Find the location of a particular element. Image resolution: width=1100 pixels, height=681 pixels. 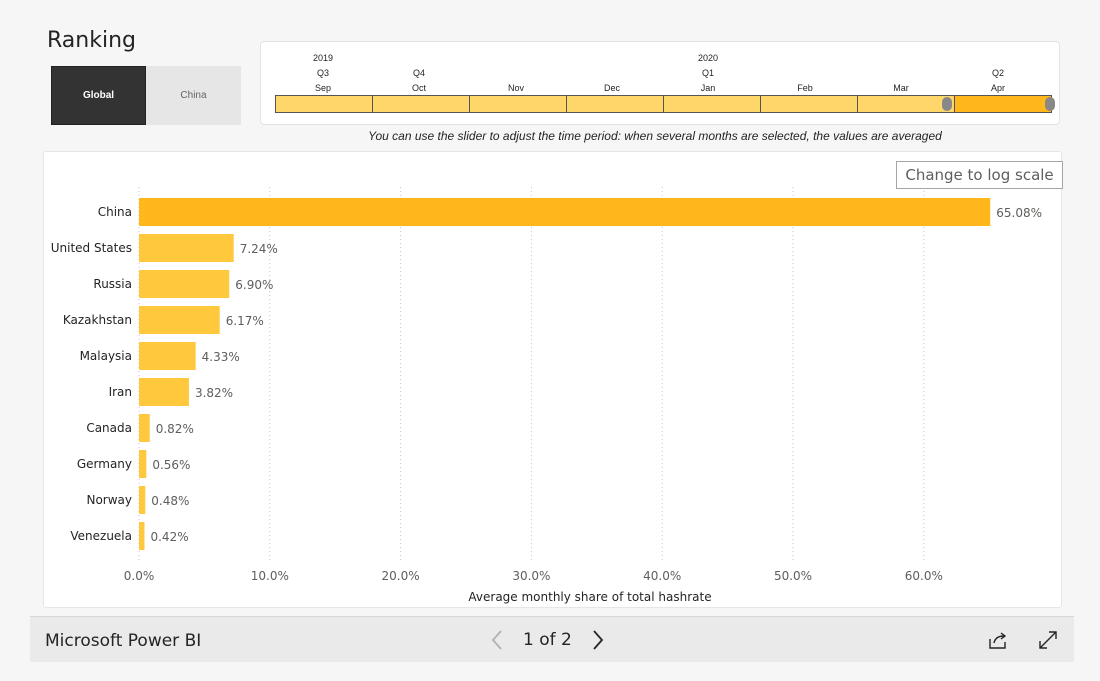

timeline-cell-mar is located at coordinates (906, 104).